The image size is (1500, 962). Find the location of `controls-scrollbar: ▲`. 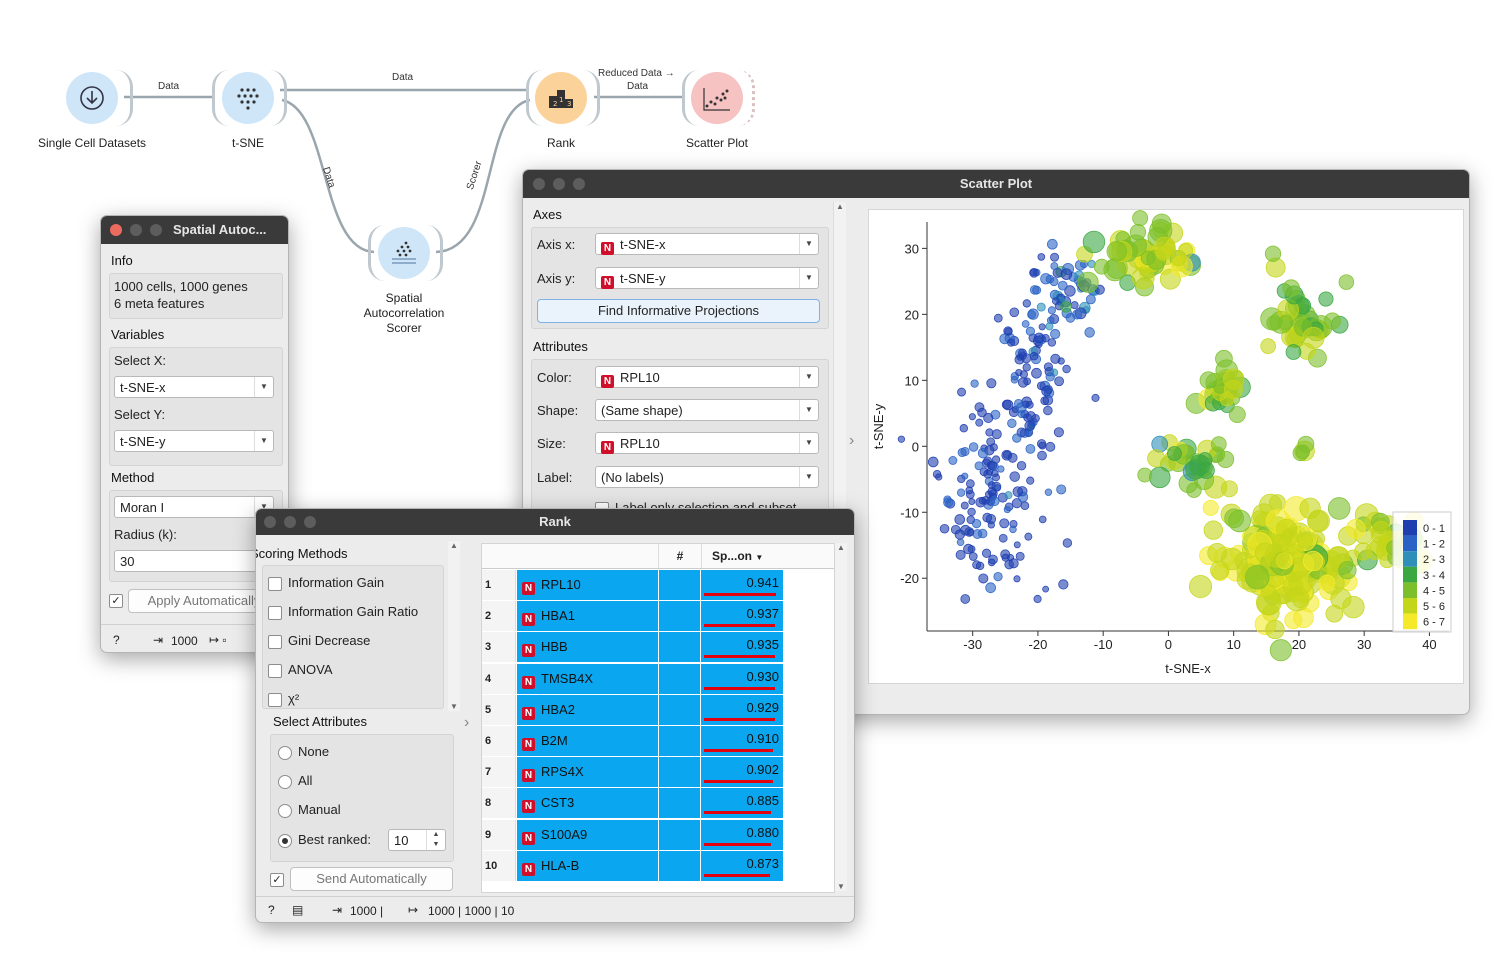

controls-scrollbar: ▲ is located at coordinates (839, 367).